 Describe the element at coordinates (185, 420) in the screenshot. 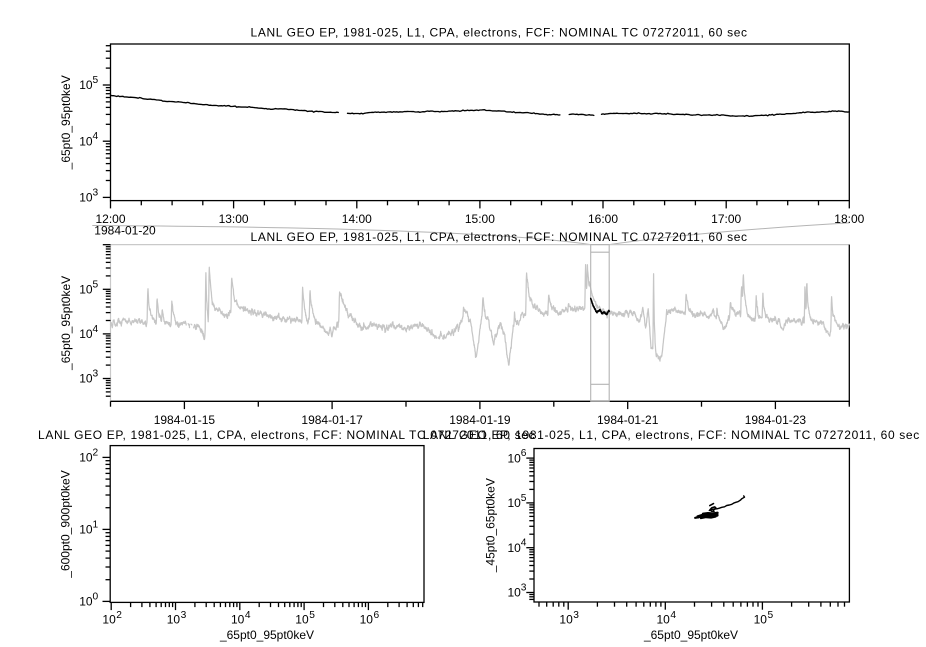

I see `svg-text: 1984-01-15` at that location.